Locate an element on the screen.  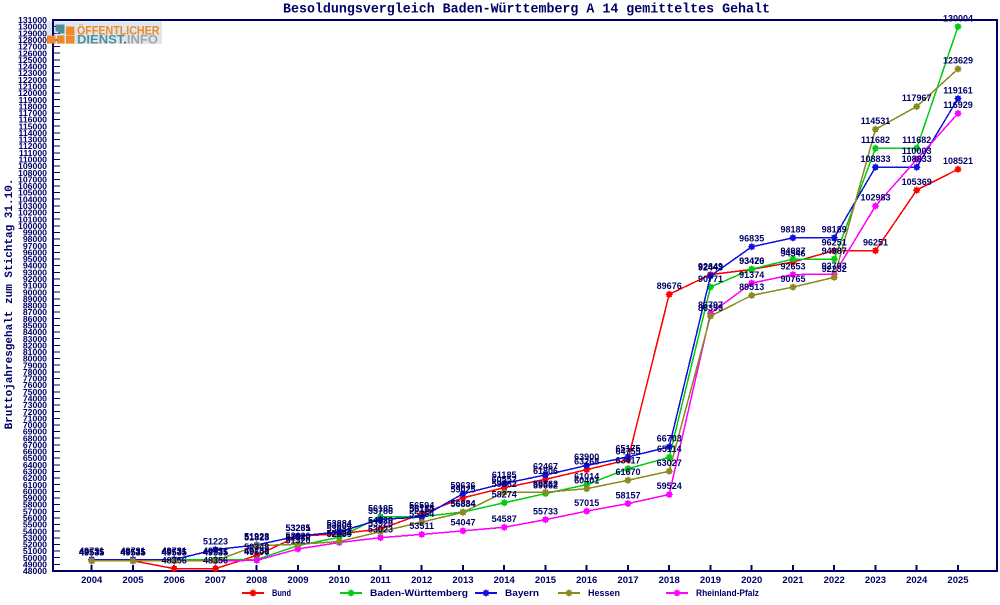
svg-text: 86399 is located at coordinates (710, 308).